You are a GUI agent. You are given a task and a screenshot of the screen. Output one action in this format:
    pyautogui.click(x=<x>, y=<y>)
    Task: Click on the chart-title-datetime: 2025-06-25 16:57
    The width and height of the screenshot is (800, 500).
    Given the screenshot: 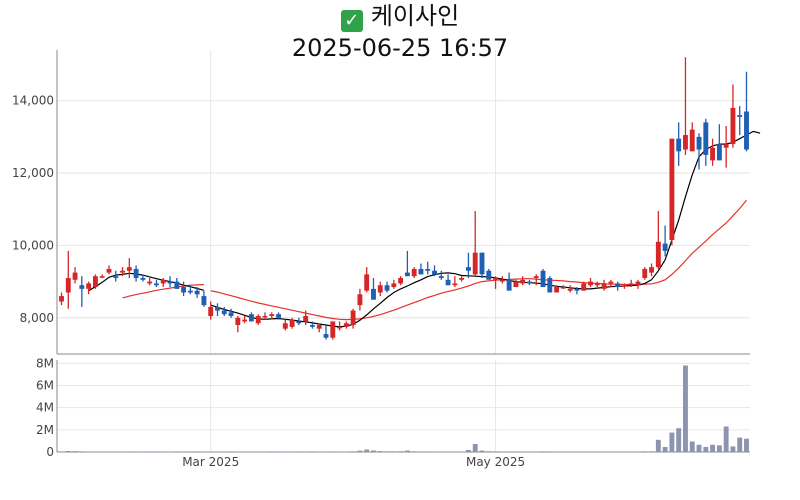 What is the action you would take?
    pyautogui.click(x=400, y=48)
    